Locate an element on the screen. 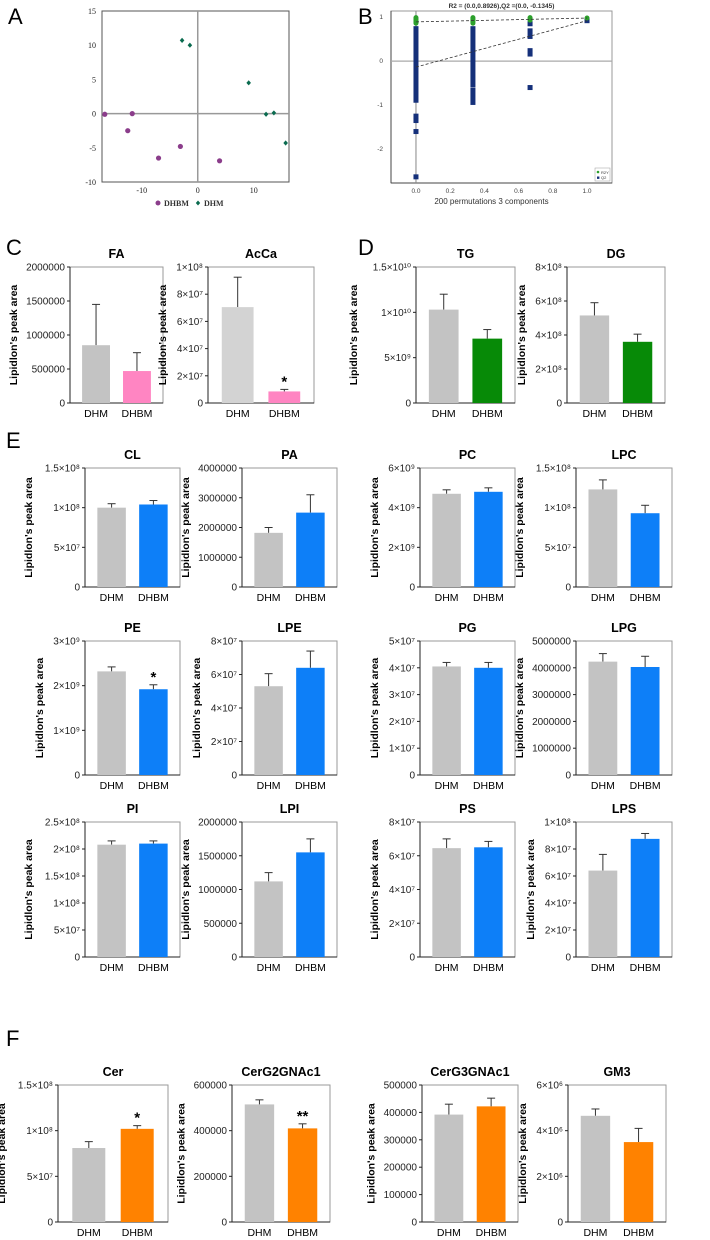 Image resolution: width=710 pixels, height=1240 pixels. chart-a: -10 0 10 -10 -5 0 5 10 15 DHBM DHM is located at coordinates (187, 107).